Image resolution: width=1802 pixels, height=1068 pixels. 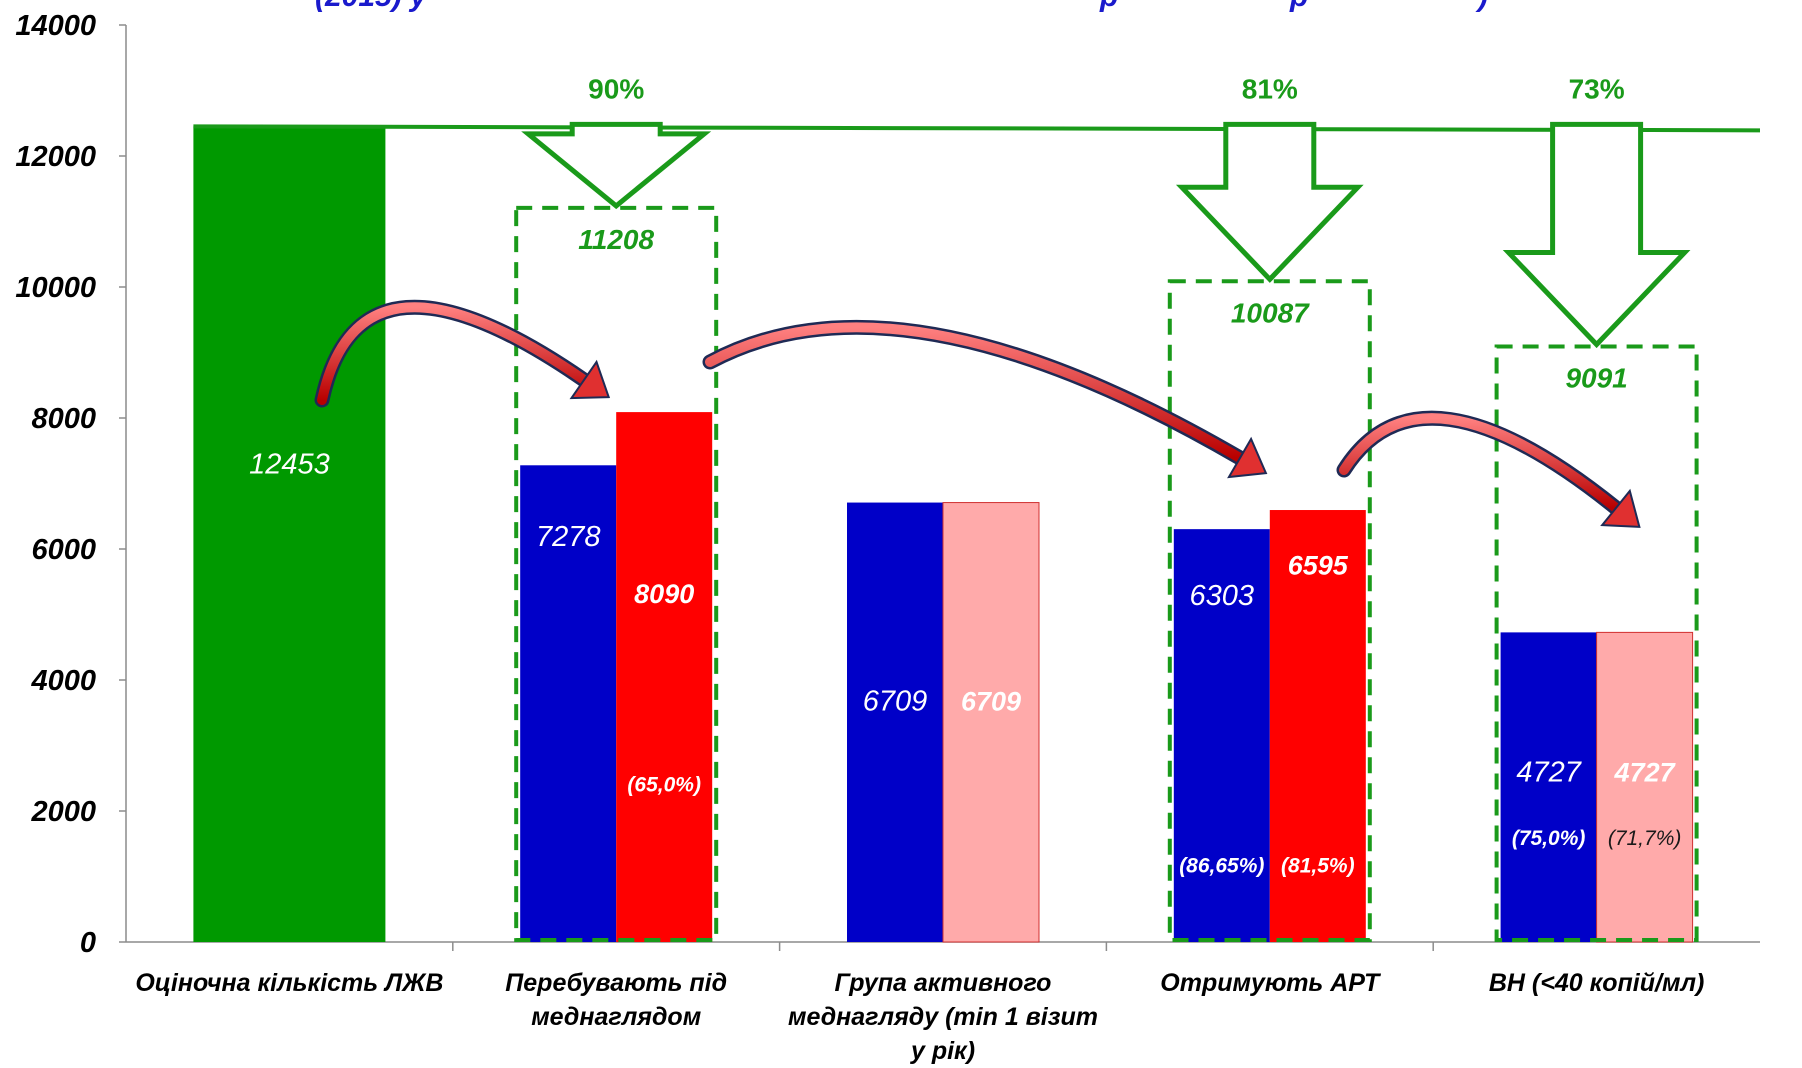 I want to click on y-tick-label: 4000, so click(x=63, y=681).